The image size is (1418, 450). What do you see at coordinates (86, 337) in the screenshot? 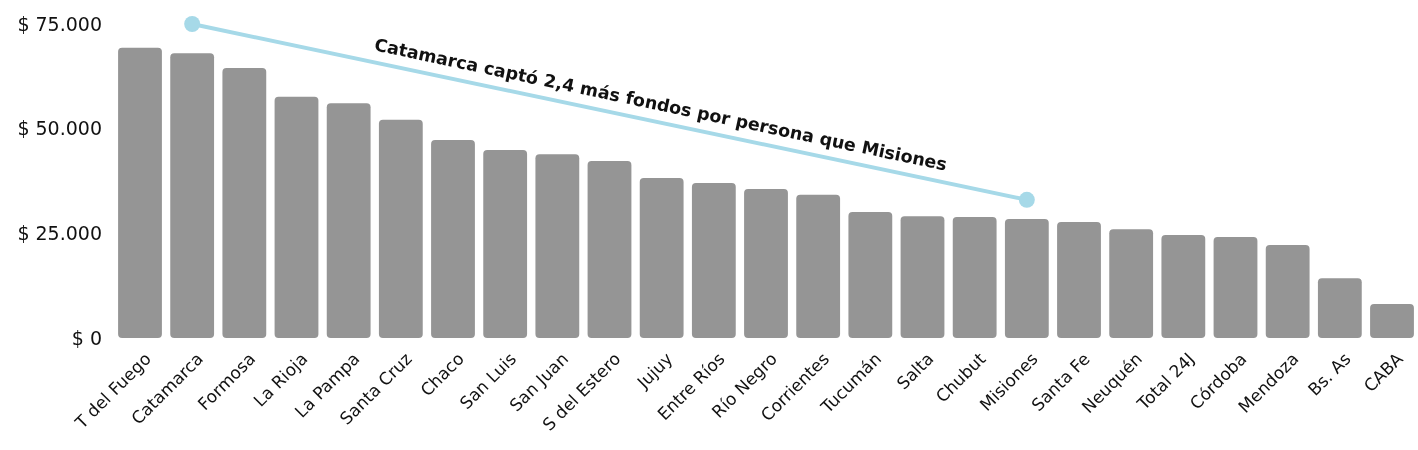
I see `y-tick-label: $ 0` at bounding box center [86, 337].